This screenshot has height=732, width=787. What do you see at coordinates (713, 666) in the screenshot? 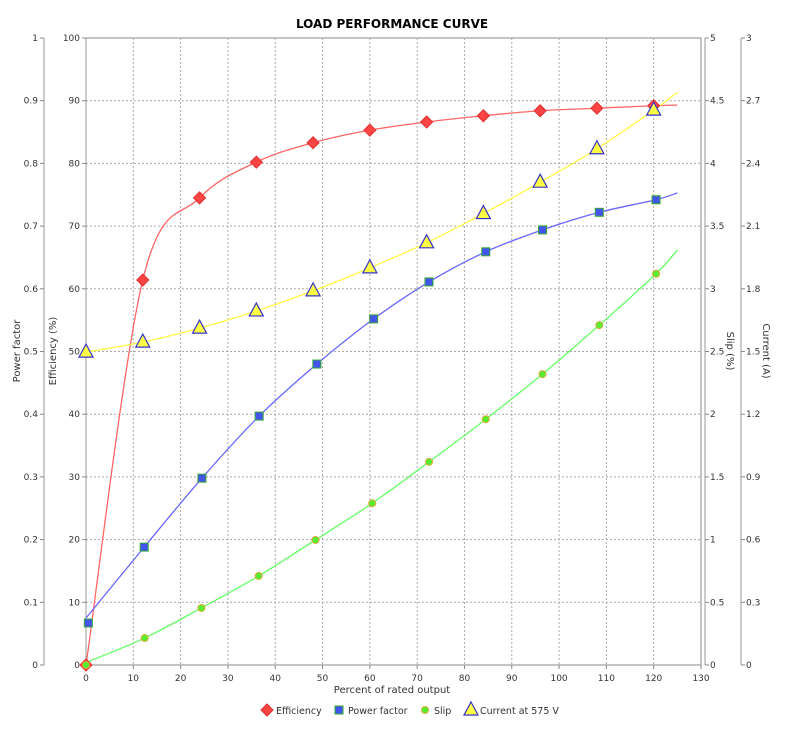
I see `slip-tick-label: 0` at bounding box center [713, 666].